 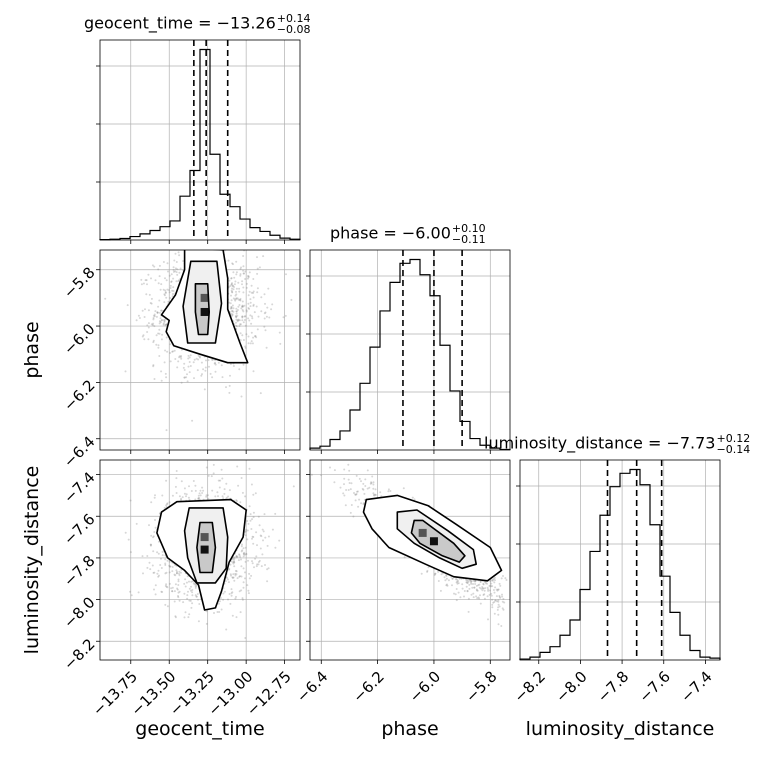 What do you see at coordinates (150, 23) in the screenshot?
I see `title-prefix: geocent_time =` at bounding box center [150, 23].